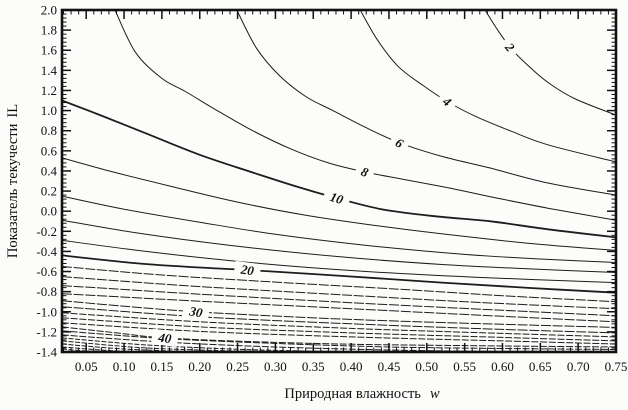 The image size is (628, 410). I want to click on contour-label-2: 2, so click(510, 47).